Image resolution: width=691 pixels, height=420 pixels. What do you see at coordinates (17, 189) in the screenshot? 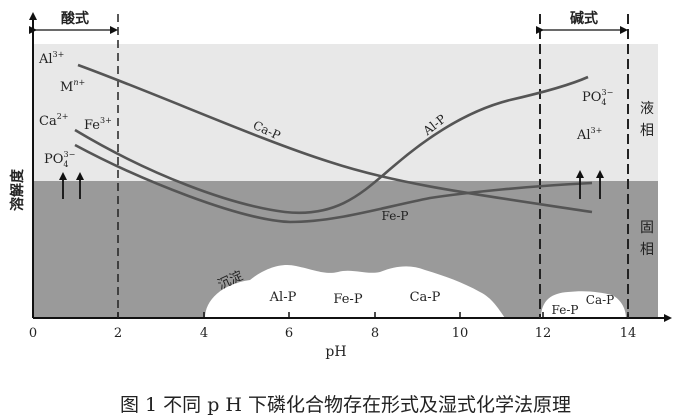
I see `y-axis-label: 溶解度` at bounding box center [17, 189].